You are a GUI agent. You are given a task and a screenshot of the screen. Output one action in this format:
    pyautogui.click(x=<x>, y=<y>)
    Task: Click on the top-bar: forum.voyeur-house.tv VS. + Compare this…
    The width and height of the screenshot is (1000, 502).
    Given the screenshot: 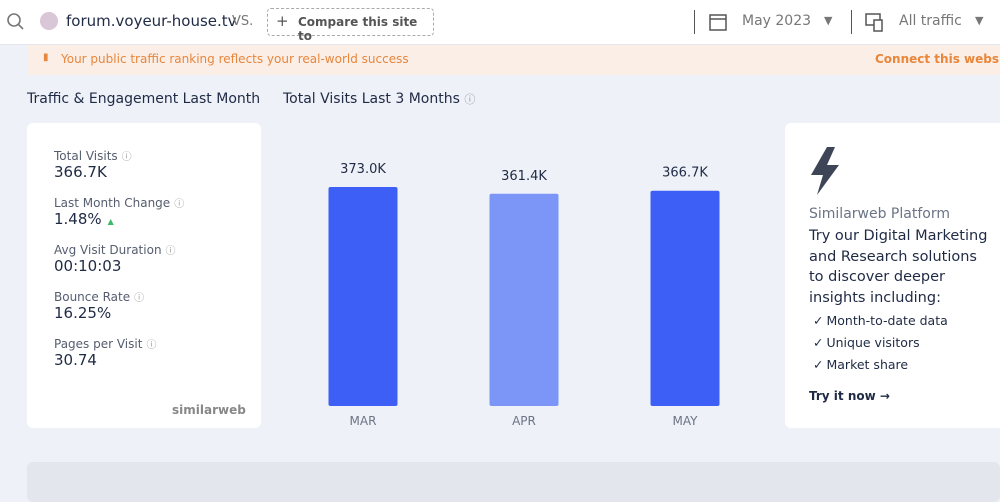 What is the action you would take?
    pyautogui.click(x=500, y=22)
    